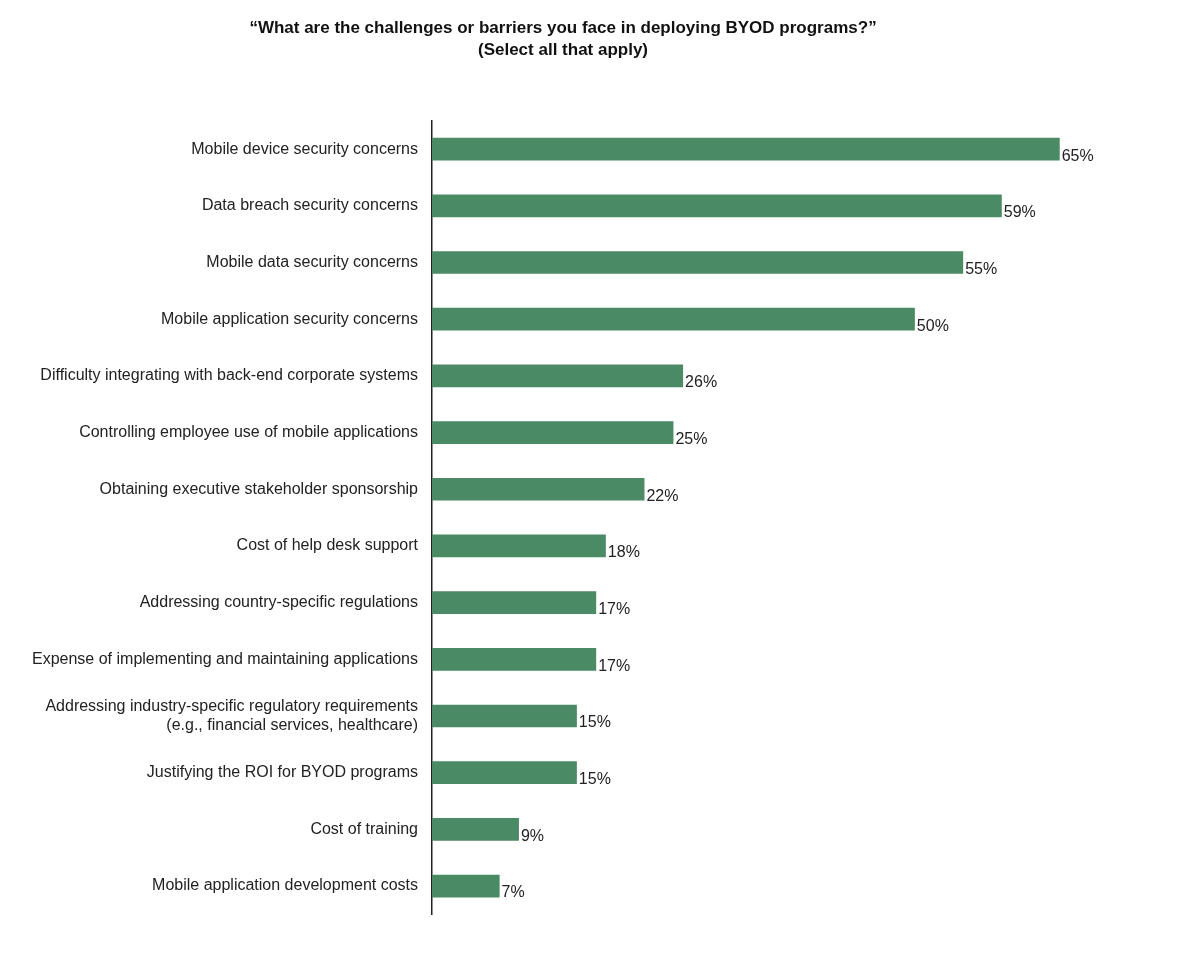 Image resolution: width=1187 pixels, height=954 pixels. I want to click on data-label: 18%, so click(623, 552).